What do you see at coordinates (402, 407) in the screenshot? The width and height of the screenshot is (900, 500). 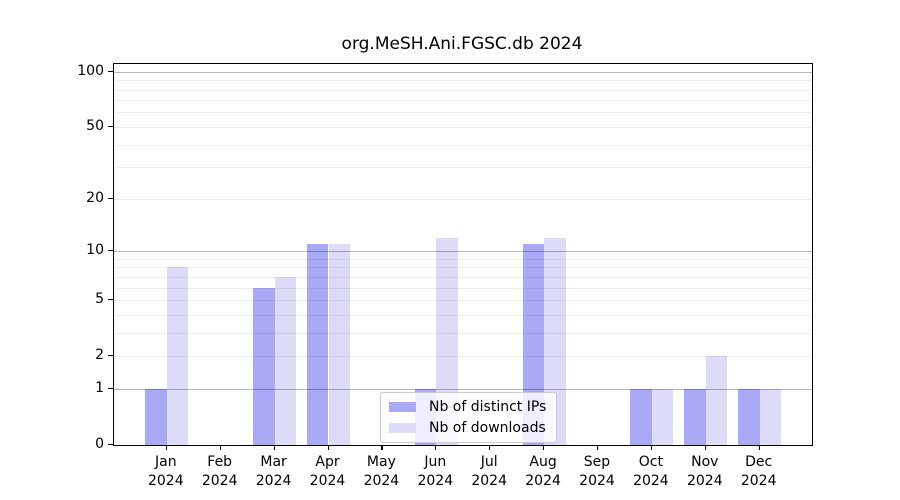 I see `legend-swatch-distinct-ips` at bounding box center [402, 407].